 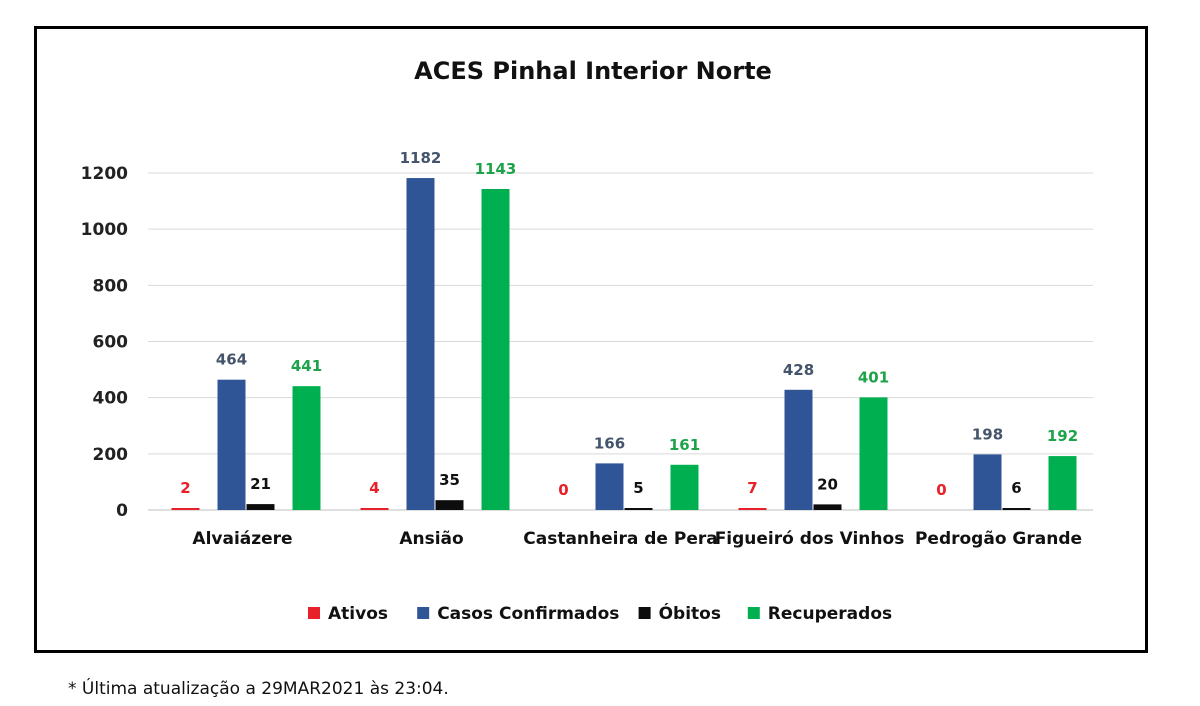 I want to click on y-axis-ticks: 0 200 400 600 800 1000 1200, so click(x=104, y=342).